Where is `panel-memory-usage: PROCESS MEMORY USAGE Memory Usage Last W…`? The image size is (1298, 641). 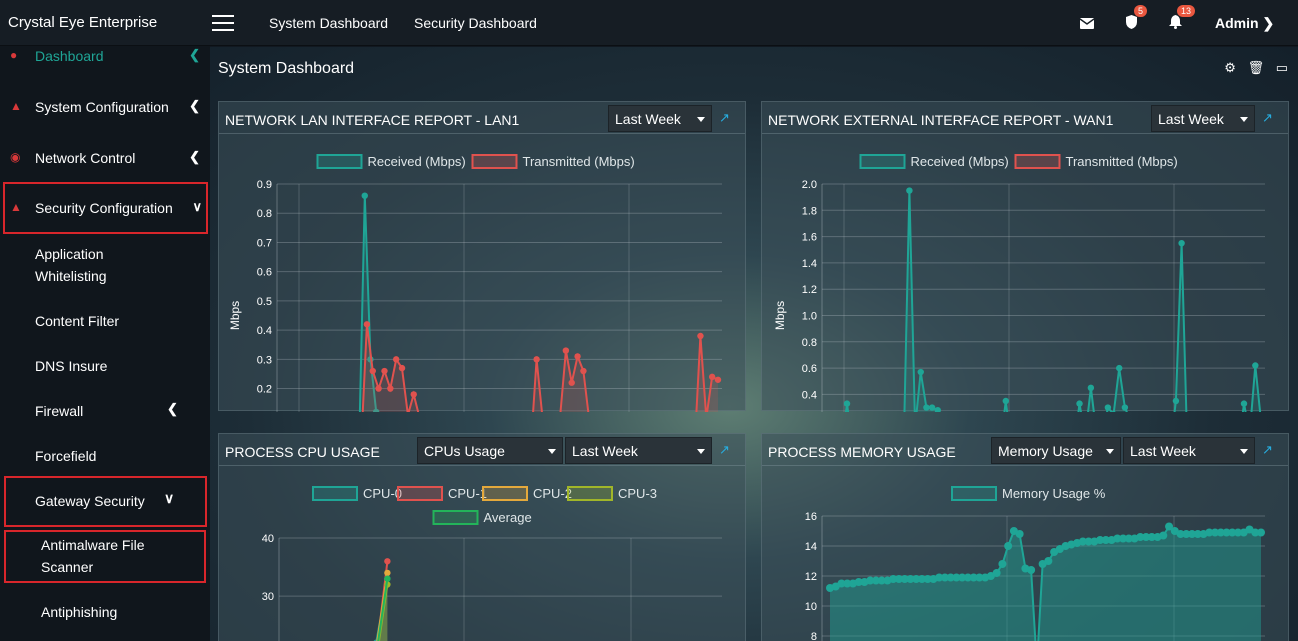
panel-memory-usage: PROCESS MEMORY USAGE Memory Usage Last W… is located at coordinates (1025, 537).